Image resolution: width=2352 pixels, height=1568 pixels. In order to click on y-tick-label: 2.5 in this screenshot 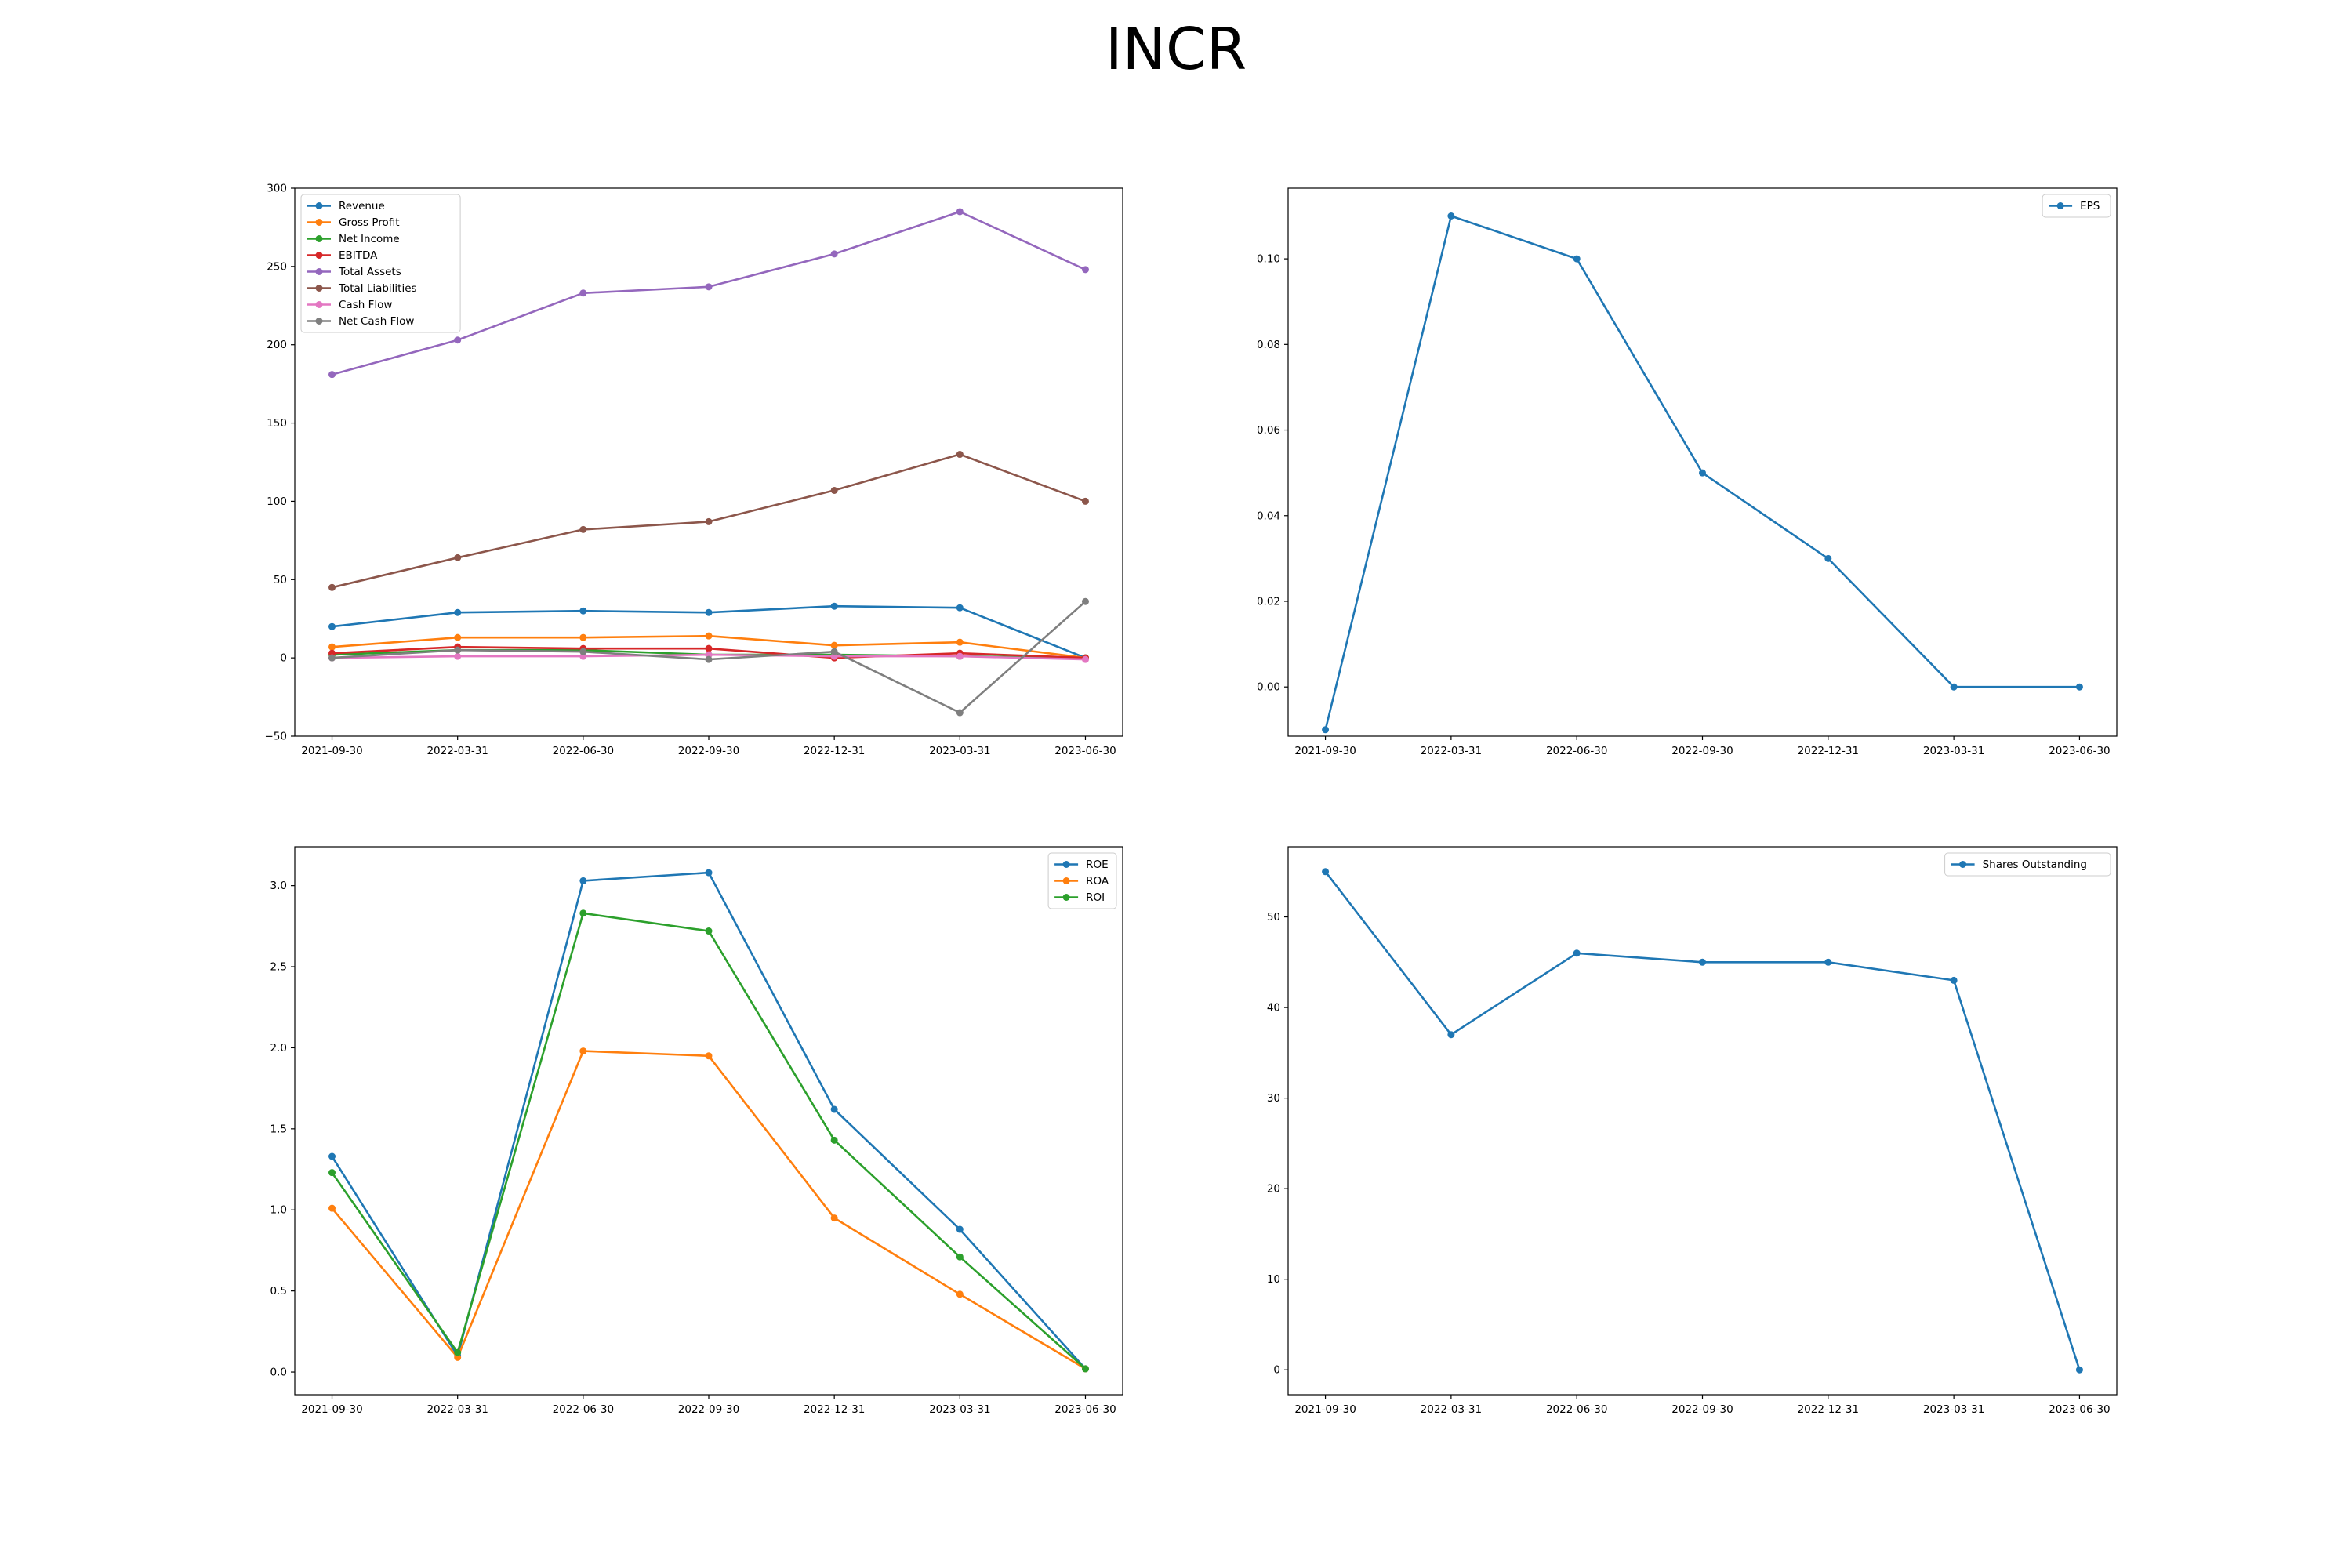, I will do `click(278, 967)`.